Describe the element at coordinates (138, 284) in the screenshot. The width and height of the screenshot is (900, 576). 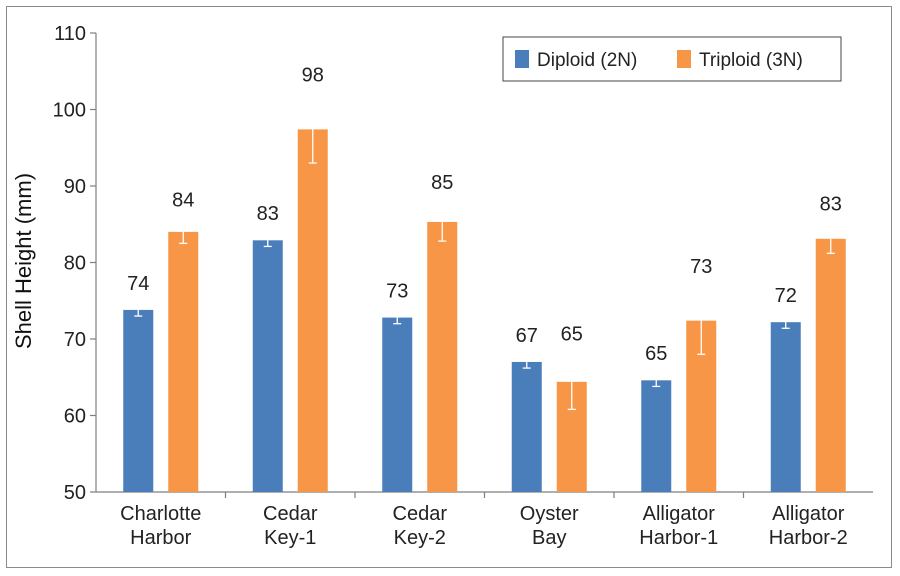
I see `data-label: 74` at that location.